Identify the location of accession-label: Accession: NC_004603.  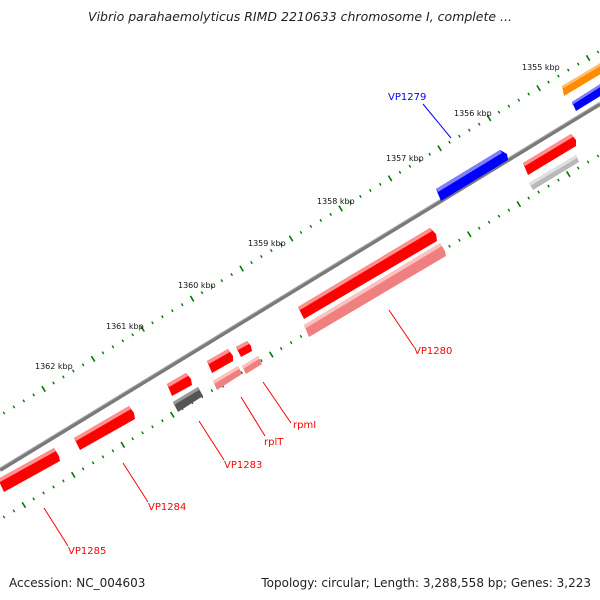
(77, 583).